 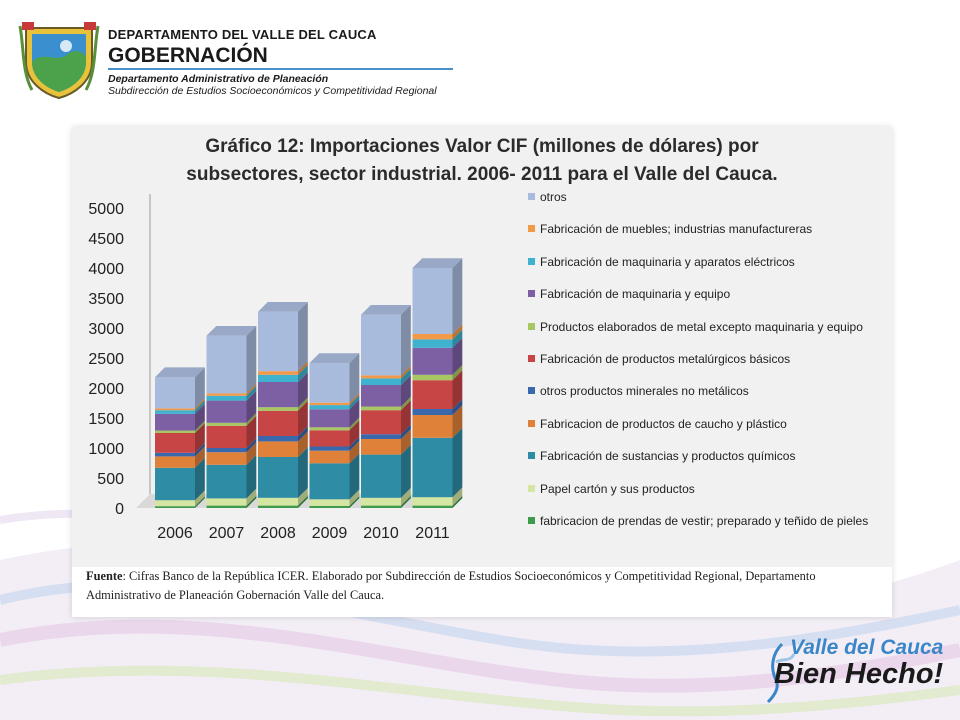 I want to click on source-label: Fuente, so click(x=104, y=576).